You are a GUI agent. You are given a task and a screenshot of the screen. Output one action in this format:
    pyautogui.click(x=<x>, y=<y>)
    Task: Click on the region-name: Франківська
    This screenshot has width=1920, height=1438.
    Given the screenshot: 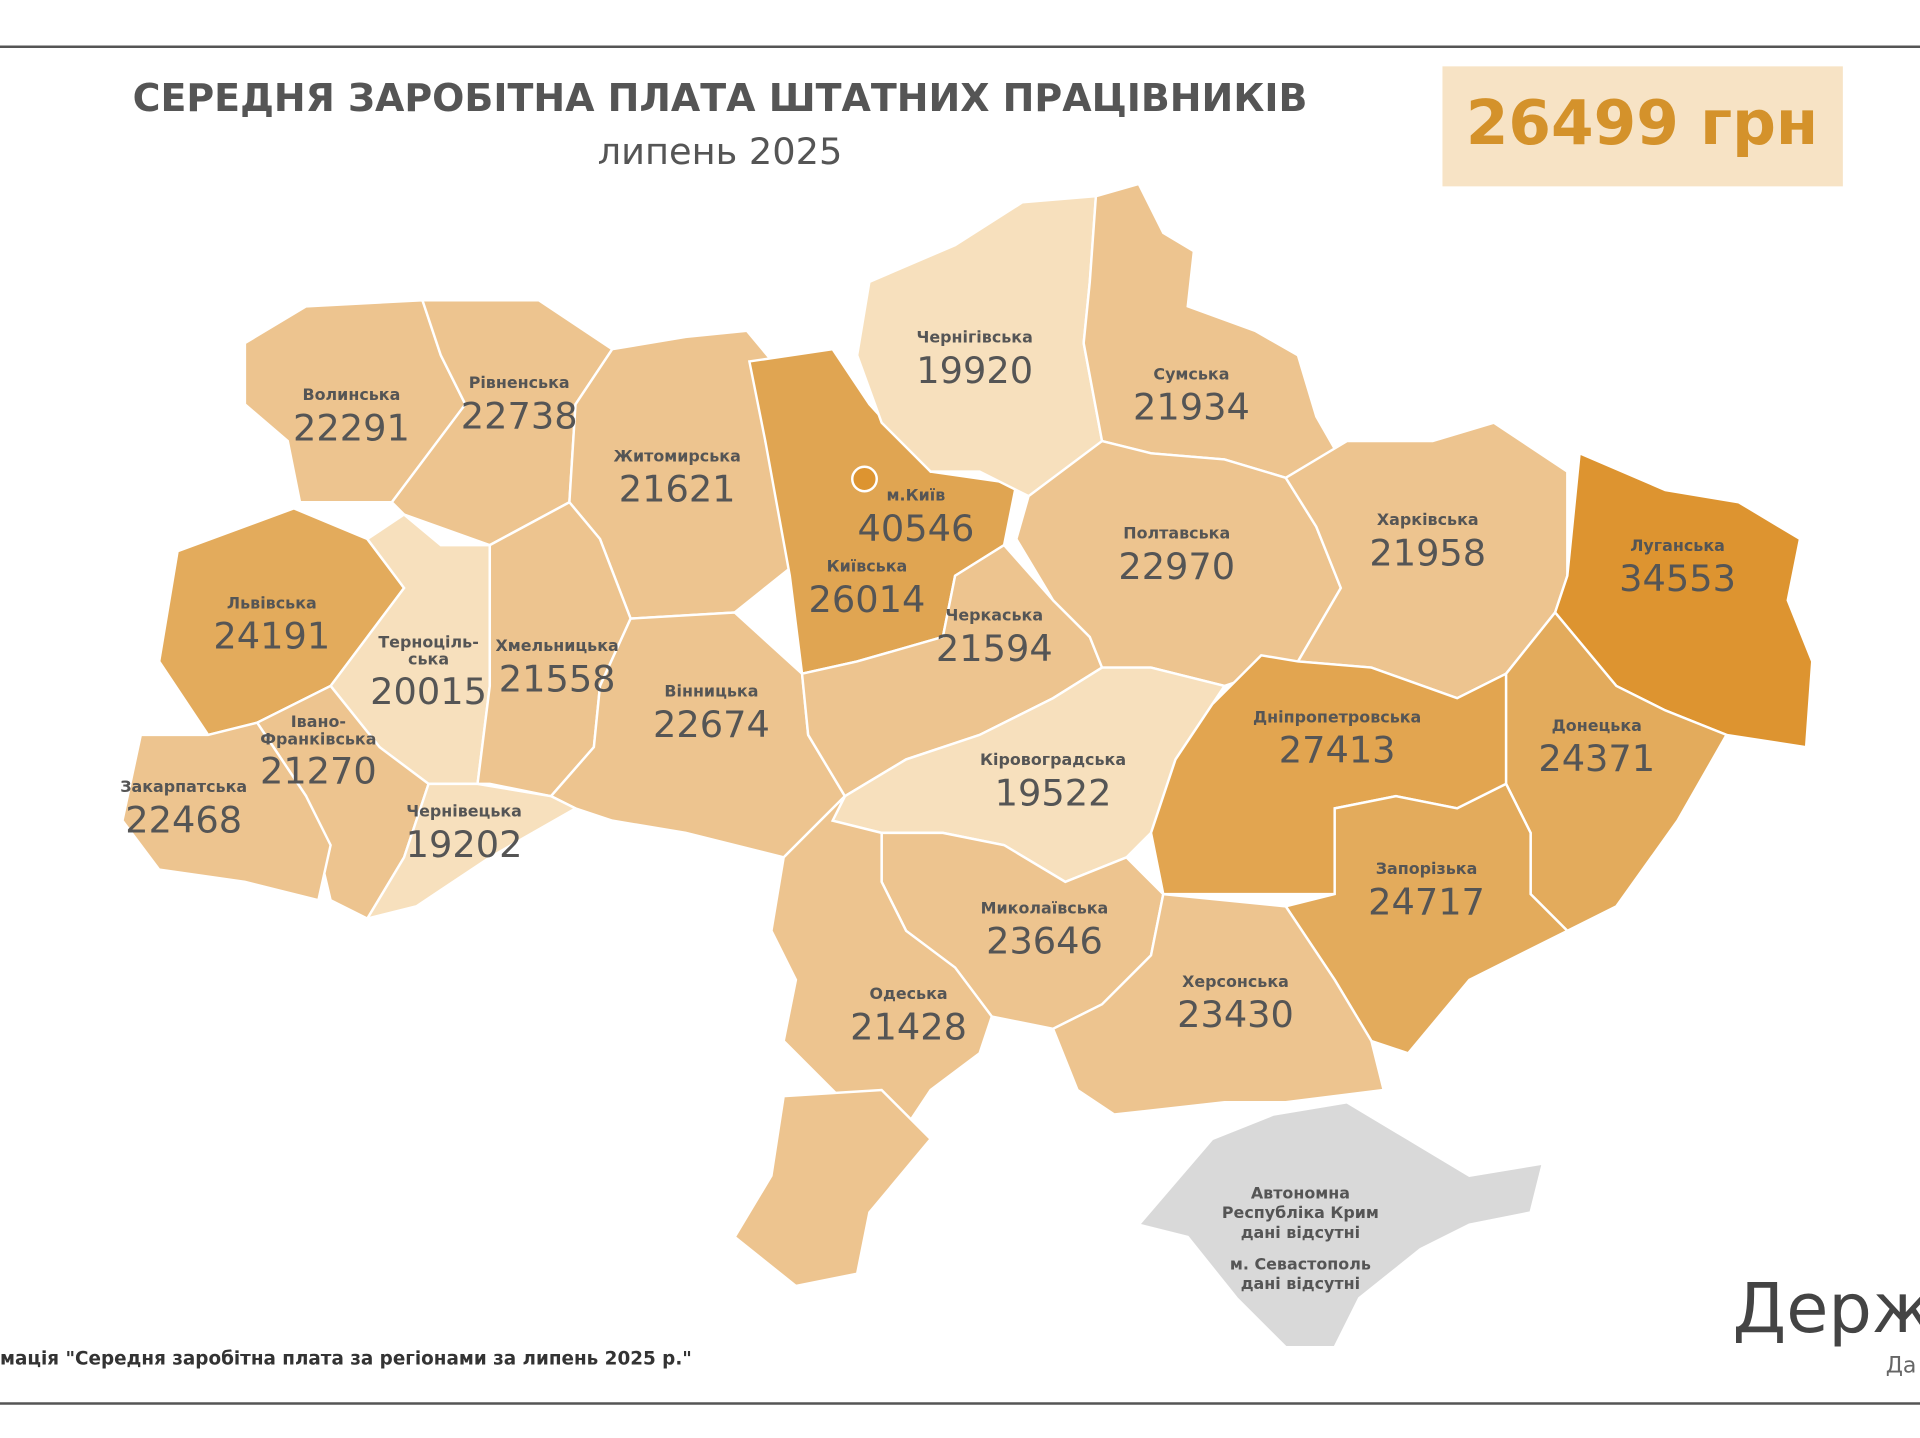 What is the action you would take?
    pyautogui.click(x=318, y=738)
    